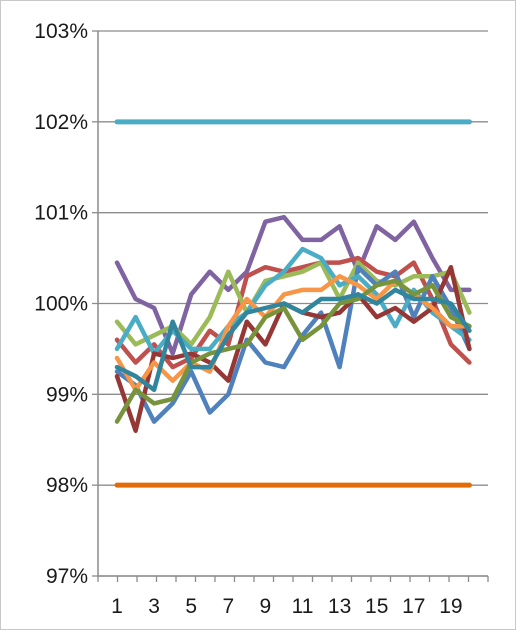 This screenshot has width=516, height=630. What do you see at coordinates (339, 606) in the screenshot?
I see `x-tick-label: 13` at bounding box center [339, 606].